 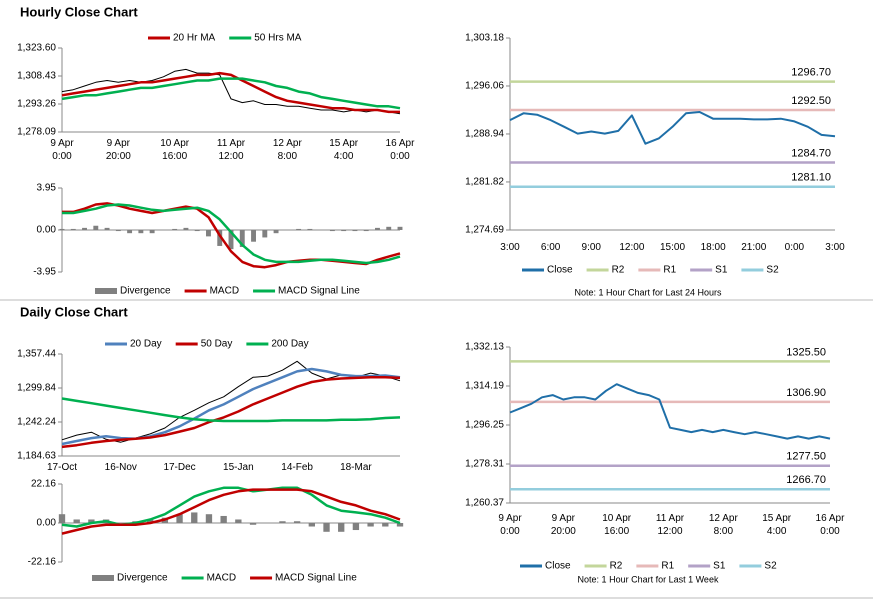 I want to click on x-tick-label: 21:00, so click(x=754, y=247).